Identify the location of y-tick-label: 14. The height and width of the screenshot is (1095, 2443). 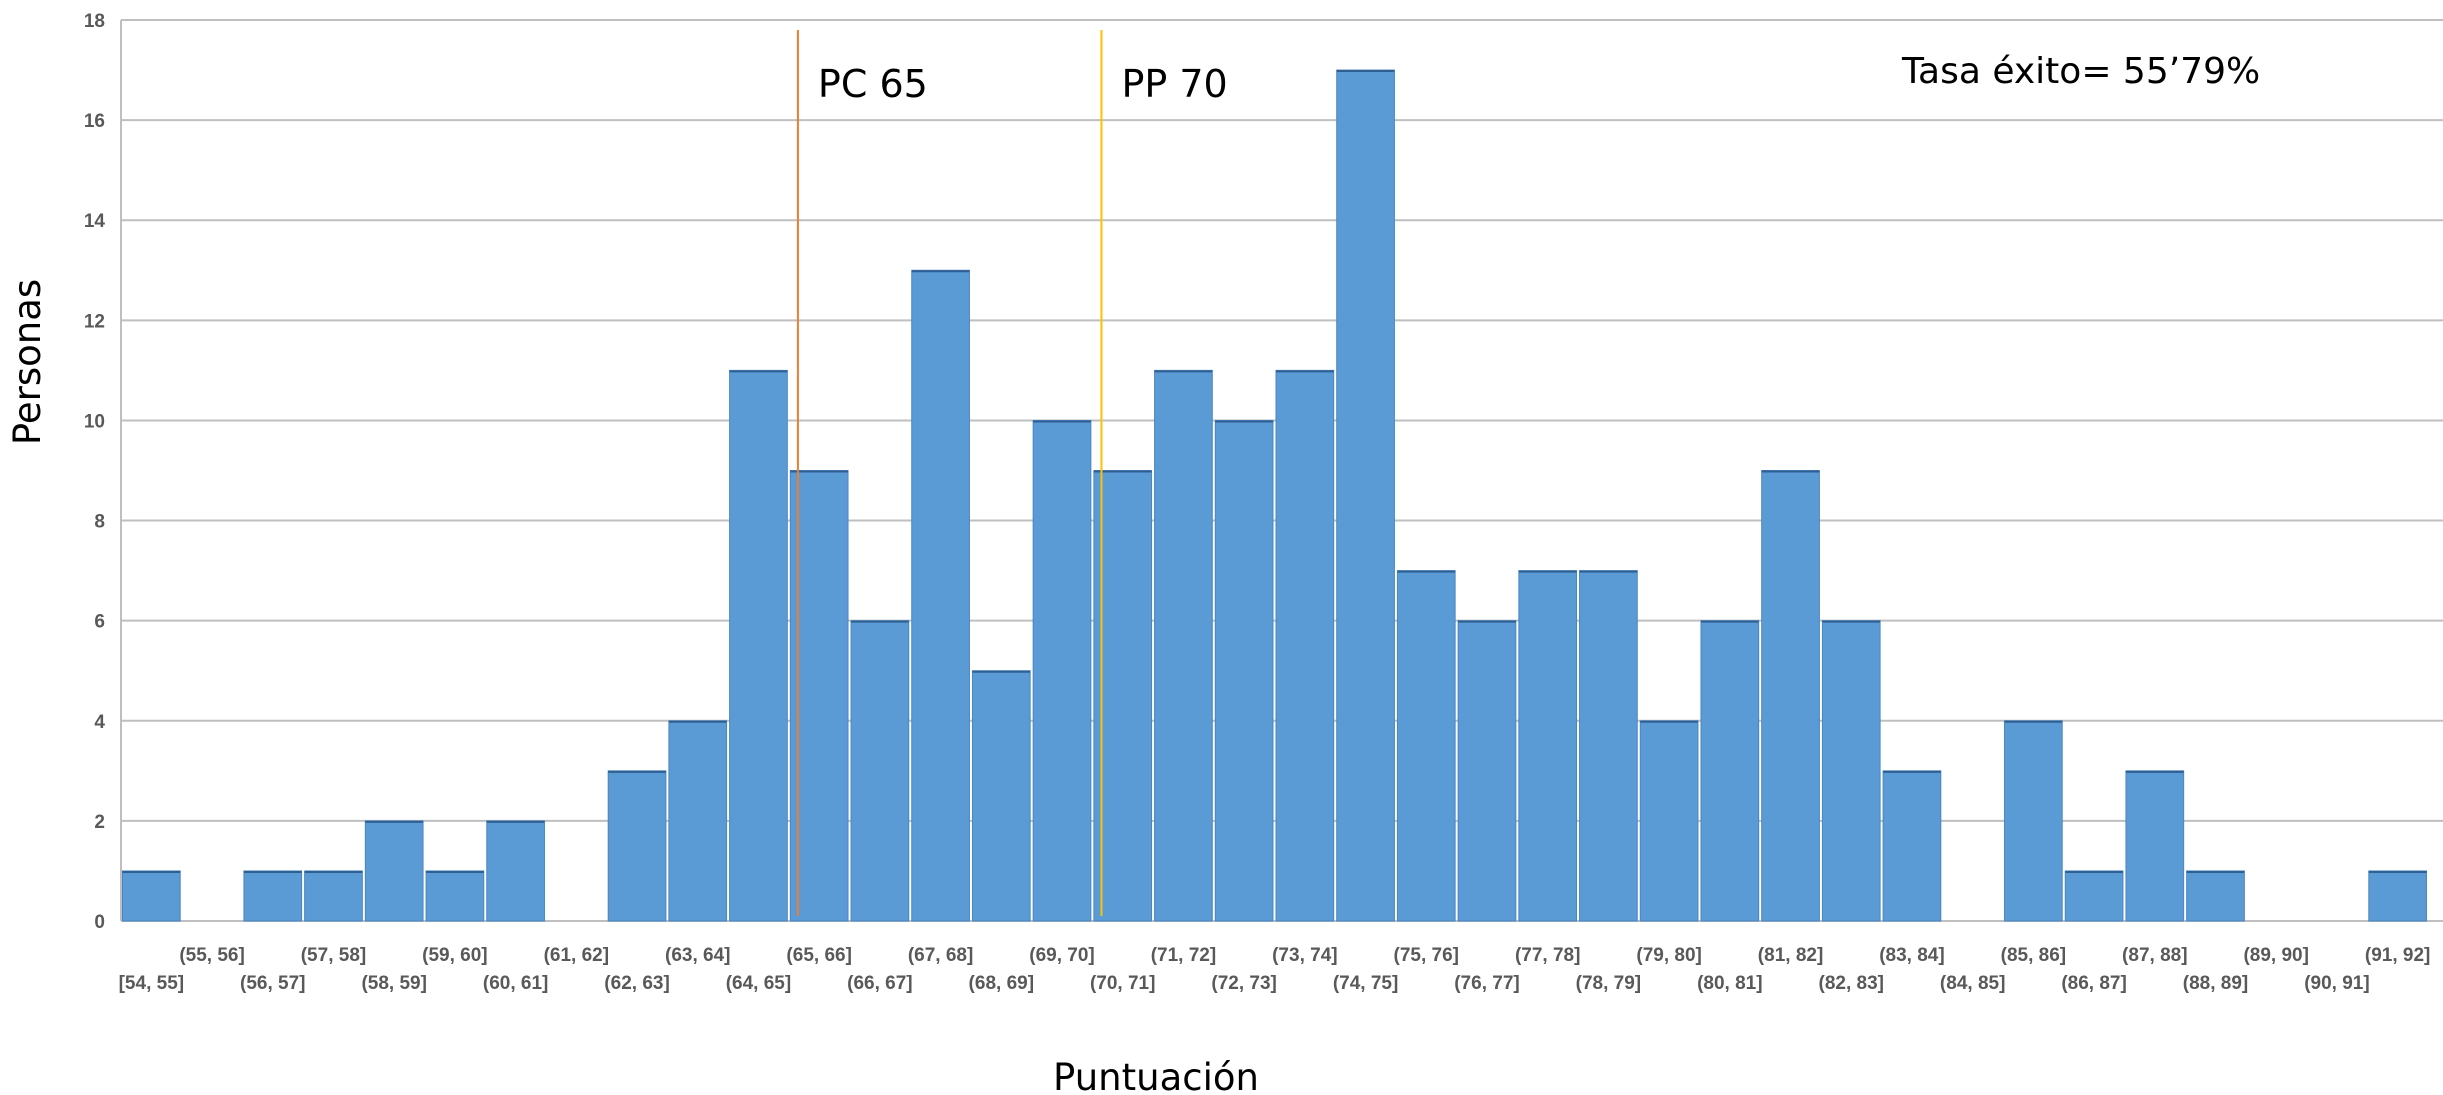
(95, 221).